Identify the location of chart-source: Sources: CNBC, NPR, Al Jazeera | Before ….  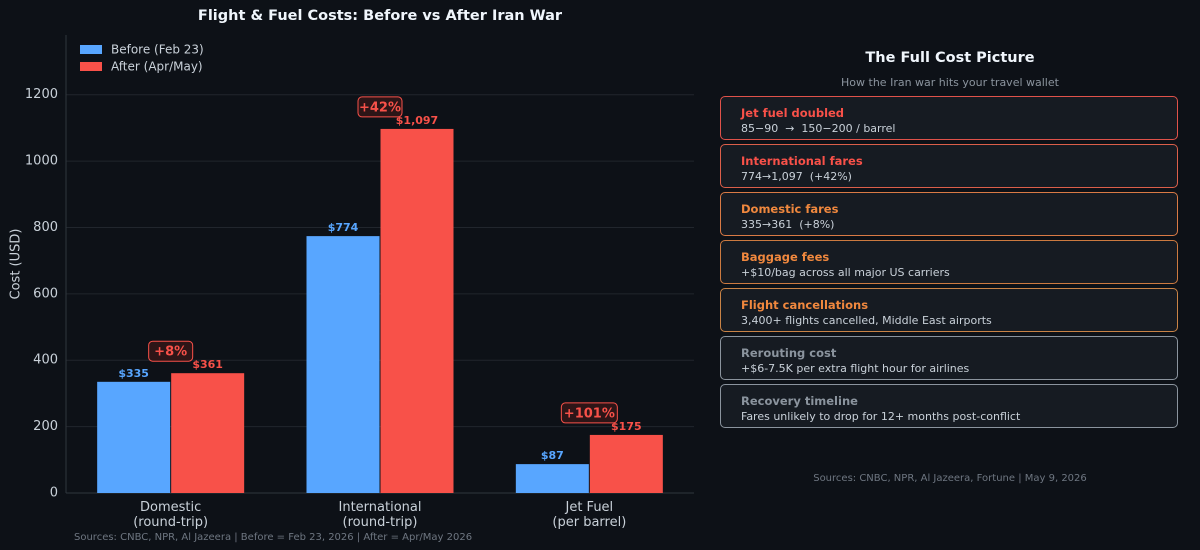
(273, 537).